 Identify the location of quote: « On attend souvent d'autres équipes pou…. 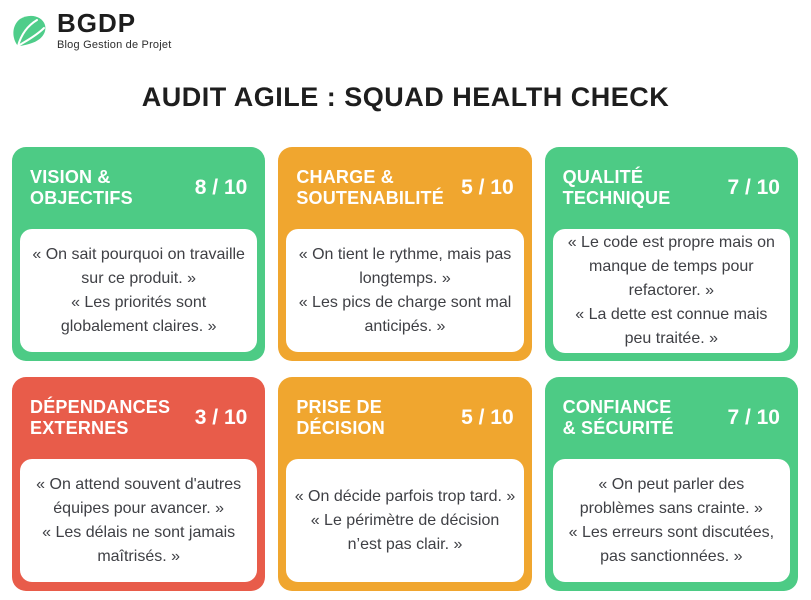
(139, 496).